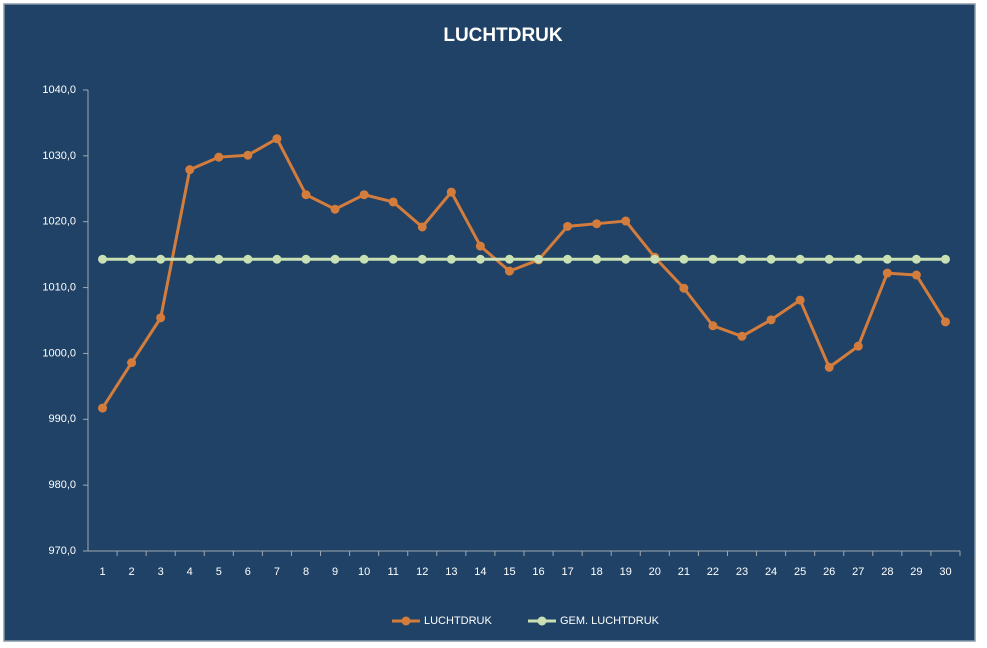  What do you see at coordinates (458, 621) in the screenshot?
I see `legend-label: LUCHTDRUK` at bounding box center [458, 621].